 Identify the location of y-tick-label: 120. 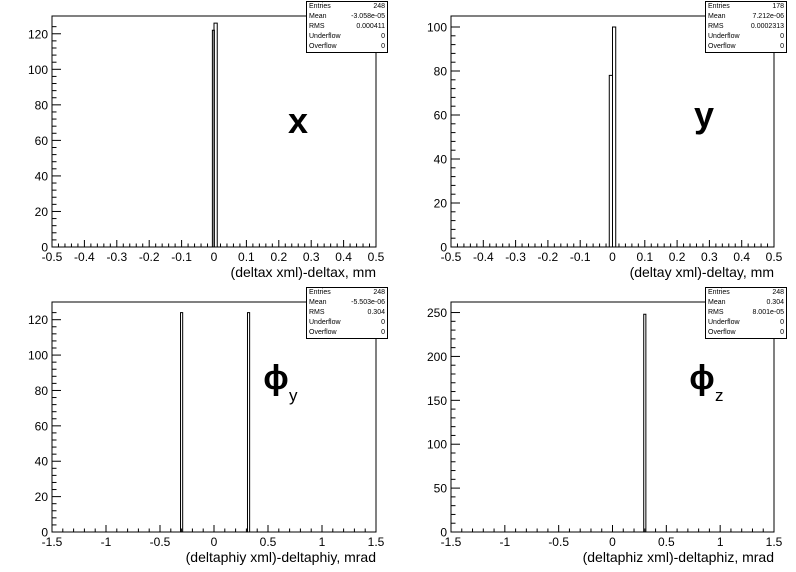
(38, 34).